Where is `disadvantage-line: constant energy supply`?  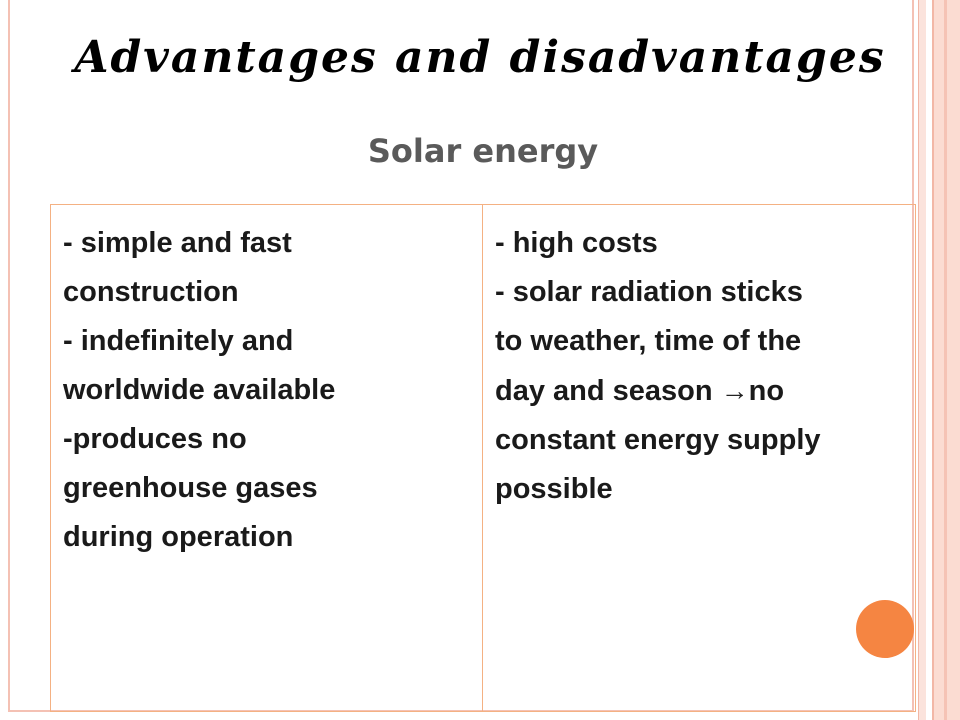
disadvantage-line: constant energy supply is located at coordinates (658, 440).